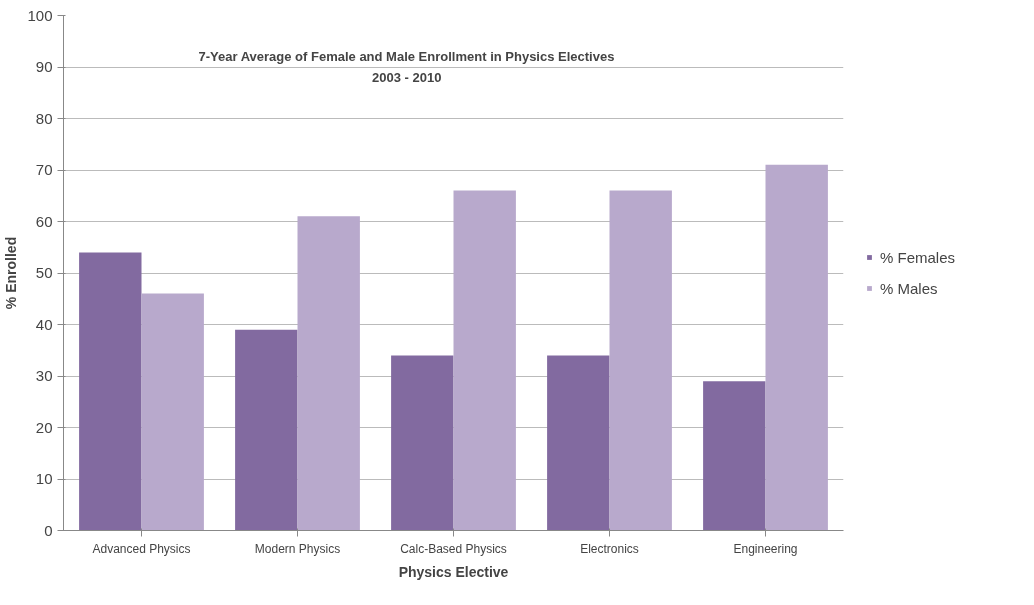 The width and height of the screenshot is (1034, 605). I want to click on x-tick-label: Modern Physics, so click(297, 548).